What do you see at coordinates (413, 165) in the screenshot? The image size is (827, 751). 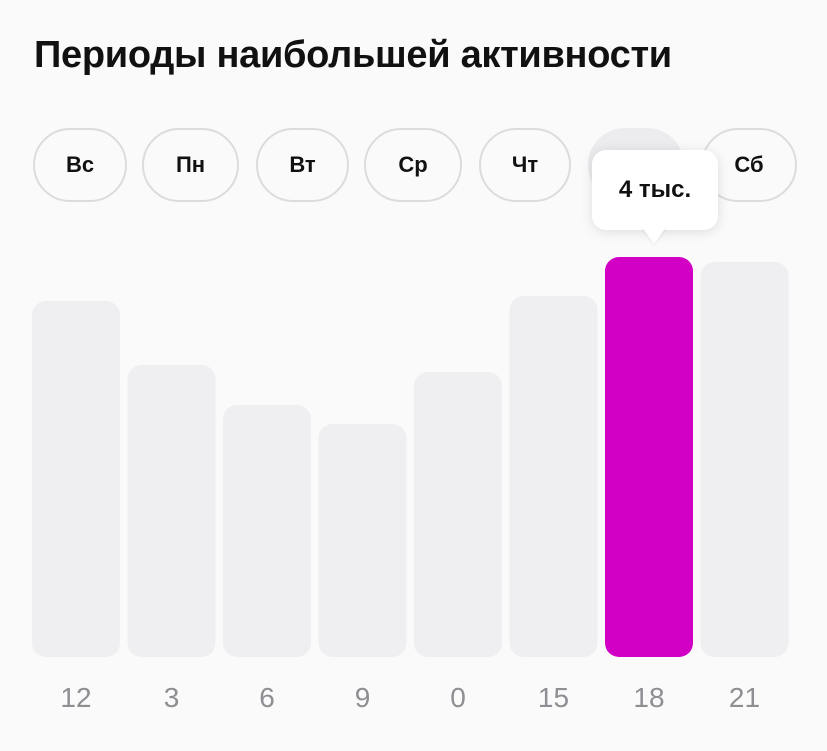 I see `day-tab-wed: Ср` at bounding box center [413, 165].